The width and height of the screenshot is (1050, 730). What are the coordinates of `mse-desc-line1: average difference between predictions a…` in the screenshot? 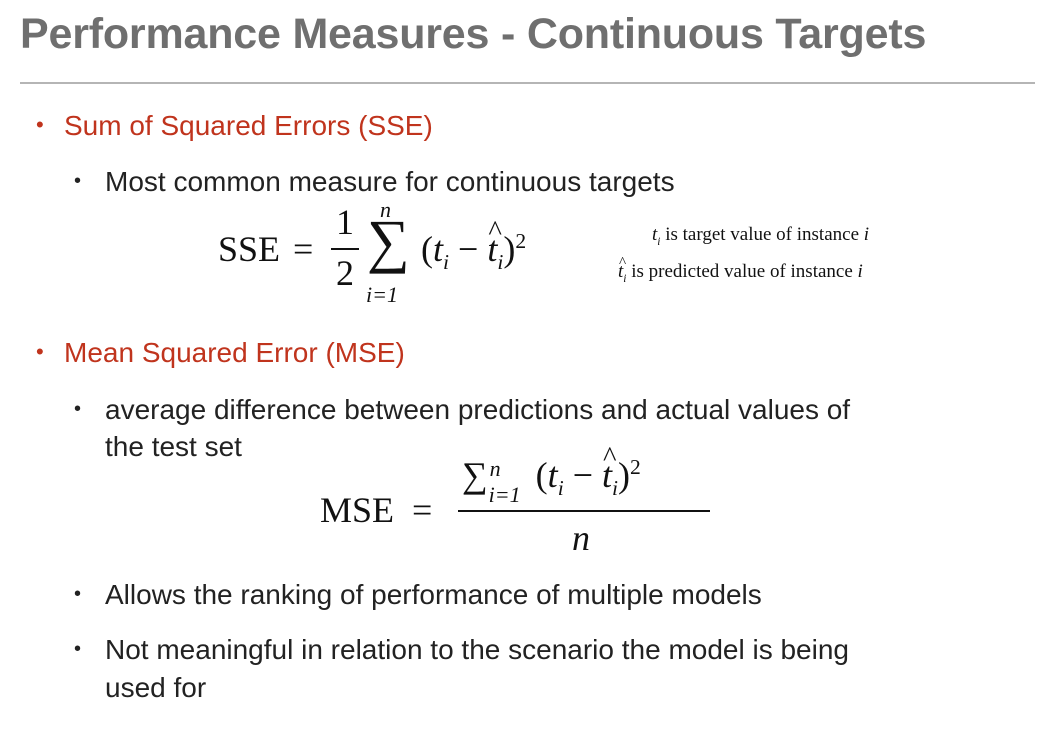 It's located at (478, 409).